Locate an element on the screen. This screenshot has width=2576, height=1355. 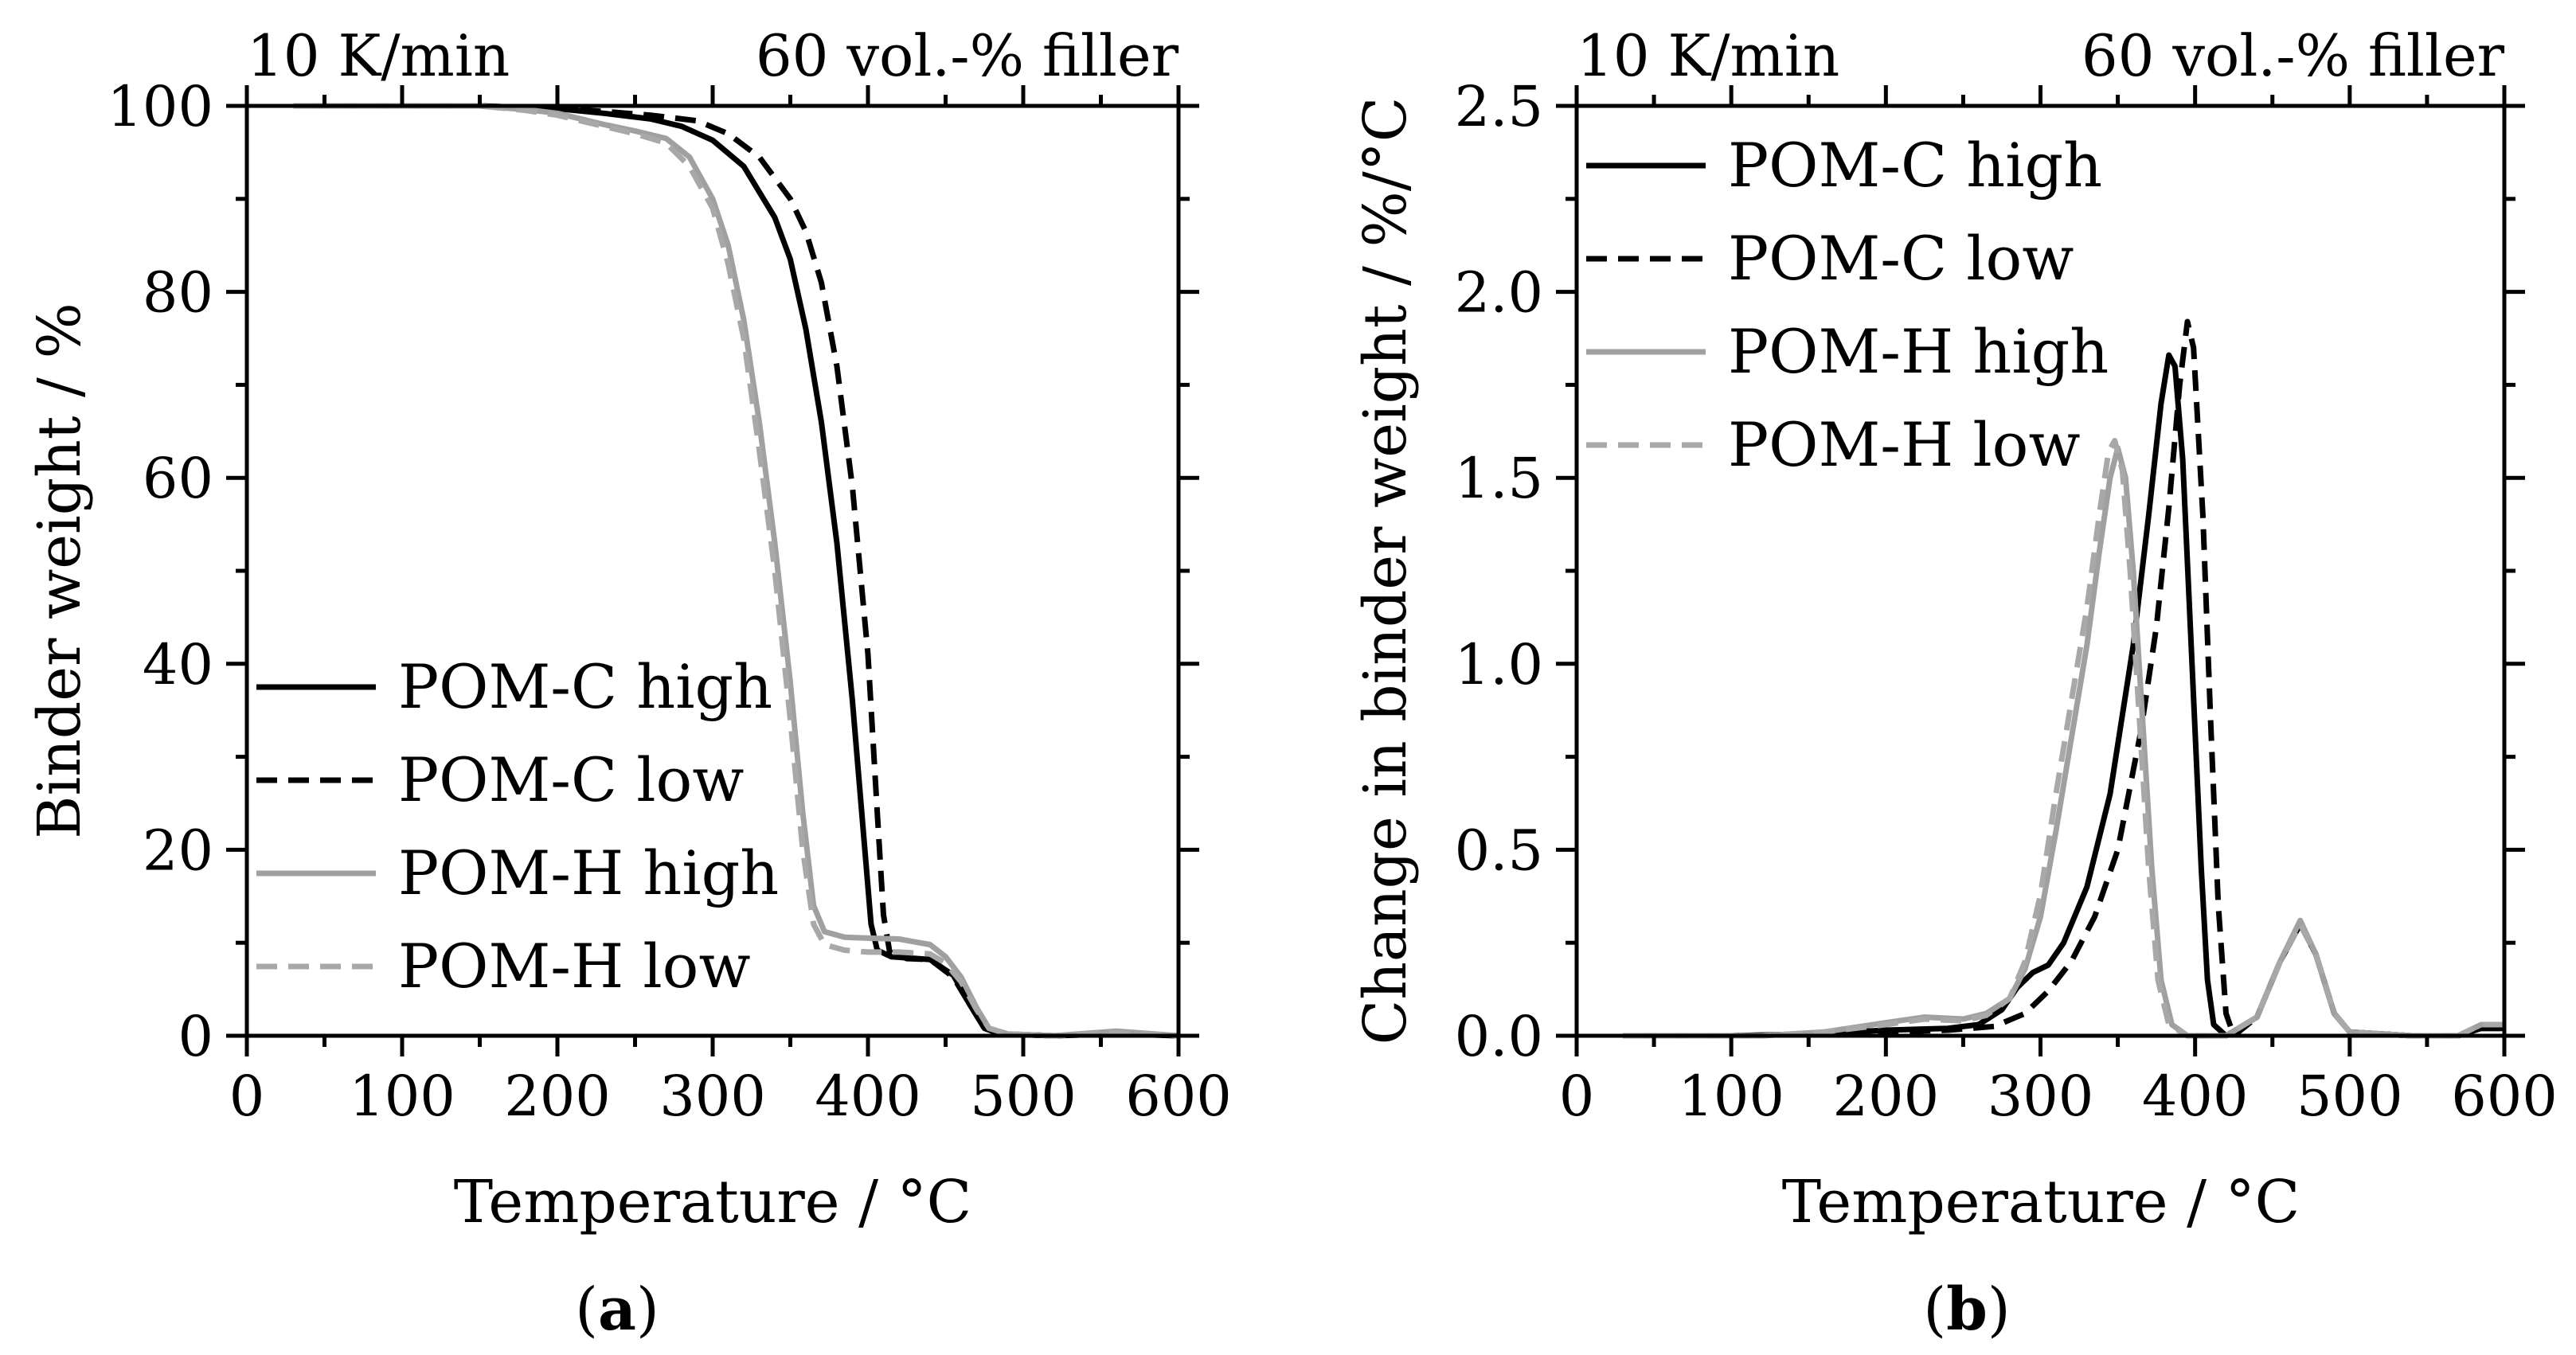
panel-b-x-tick-label: 0 is located at coordinates (1577, 1096).